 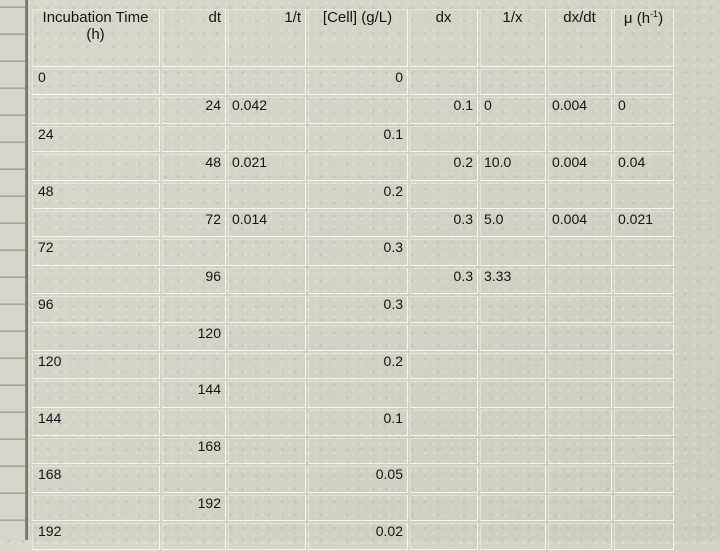 I want to click on header-dxdt: dx/dt, so click(x=580, y=38).